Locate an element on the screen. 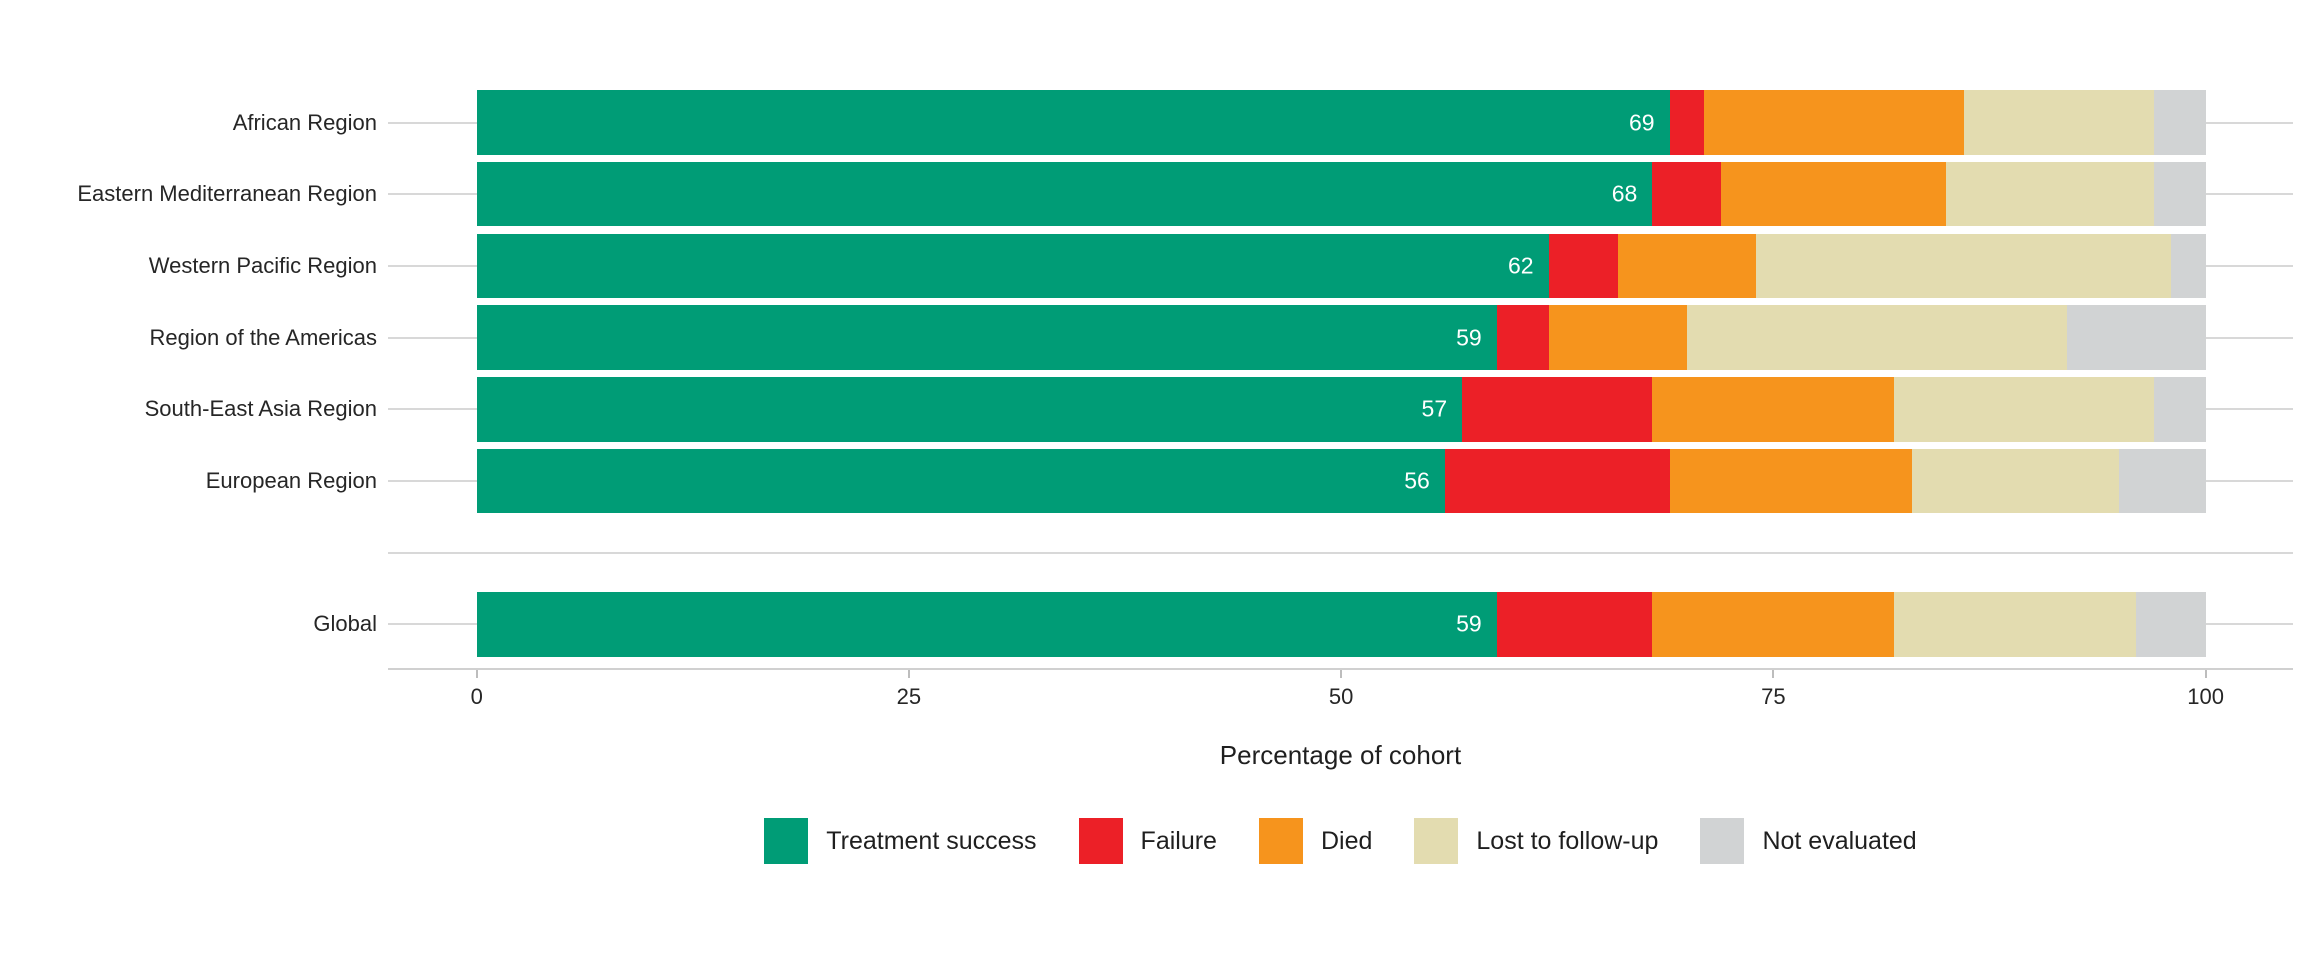 The image size is (2304, 960). category-label-eastern-mediterranean-region: Eastern Mediterranean Region is located at coordinates (227, 194).